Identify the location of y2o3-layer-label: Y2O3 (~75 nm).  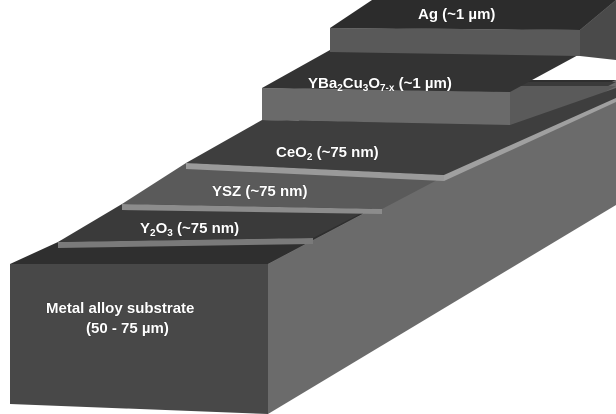
(190, 229).